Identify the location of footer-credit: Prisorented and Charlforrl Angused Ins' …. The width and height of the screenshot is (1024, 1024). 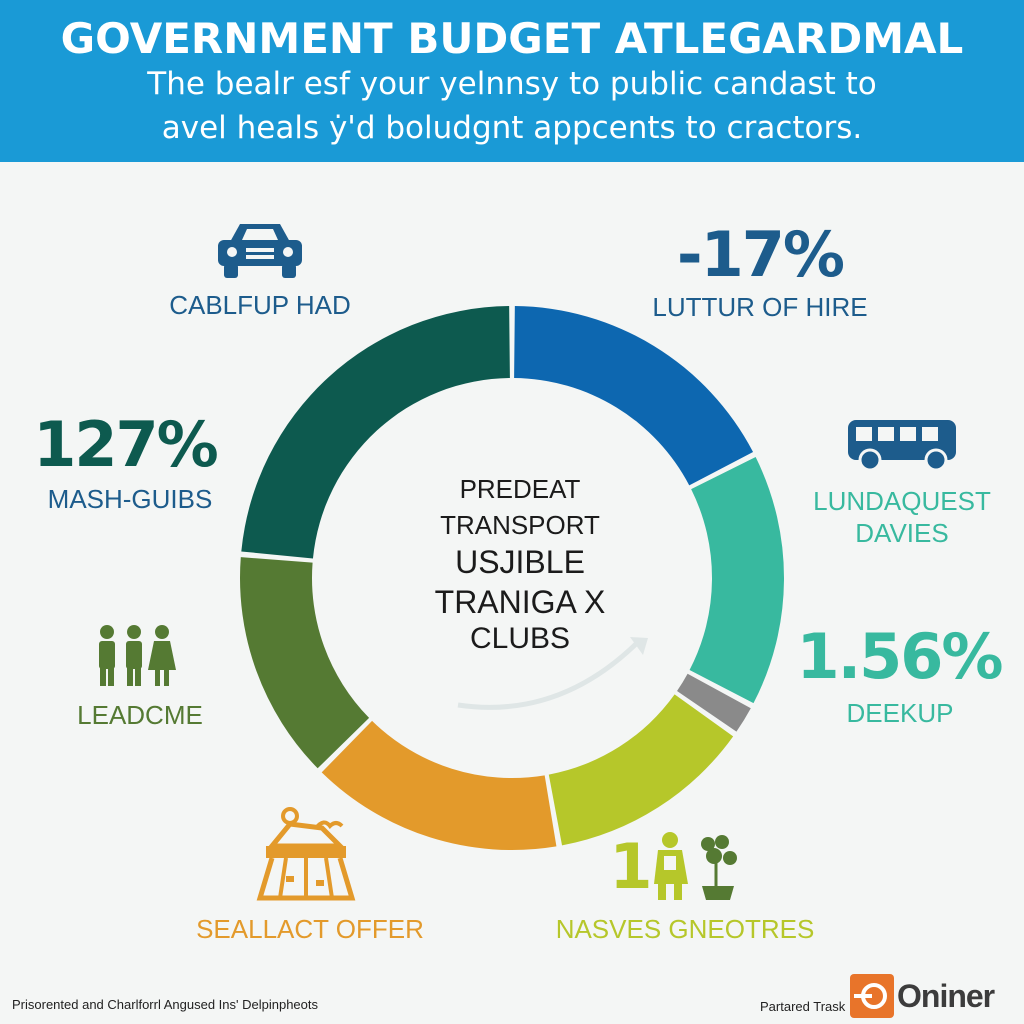
(165, 1004).